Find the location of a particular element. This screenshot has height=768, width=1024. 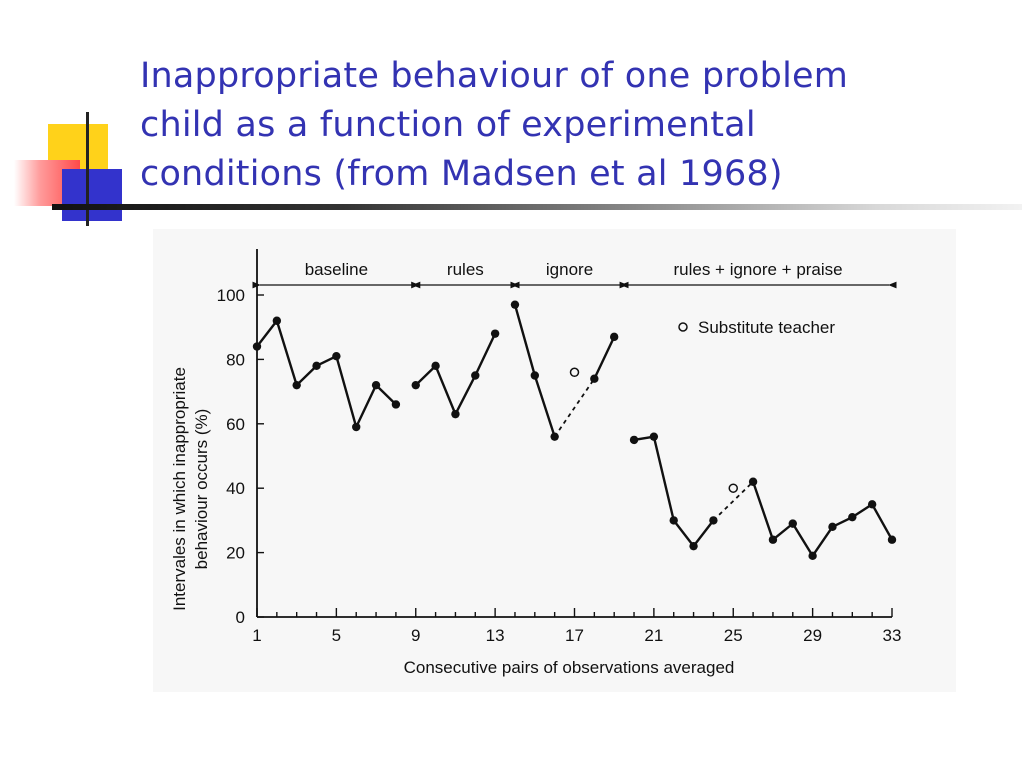

x-tick-label: 1 is located at coordinates (256, 635).